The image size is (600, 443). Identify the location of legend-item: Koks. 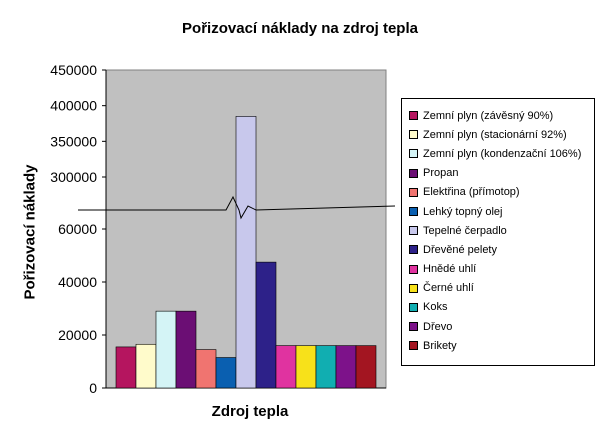
(501, 307).